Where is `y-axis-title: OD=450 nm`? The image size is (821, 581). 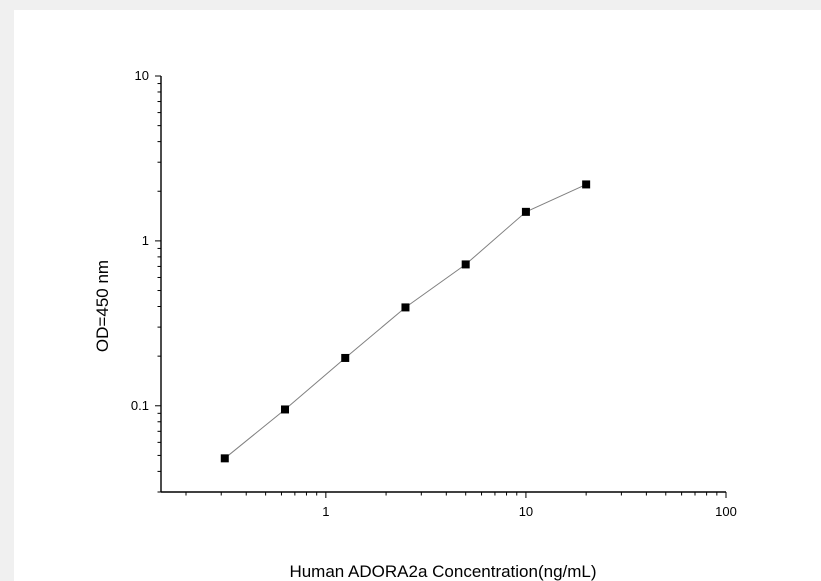 y-axis-title: OD=450 nm is located at coordinates (102, 306).